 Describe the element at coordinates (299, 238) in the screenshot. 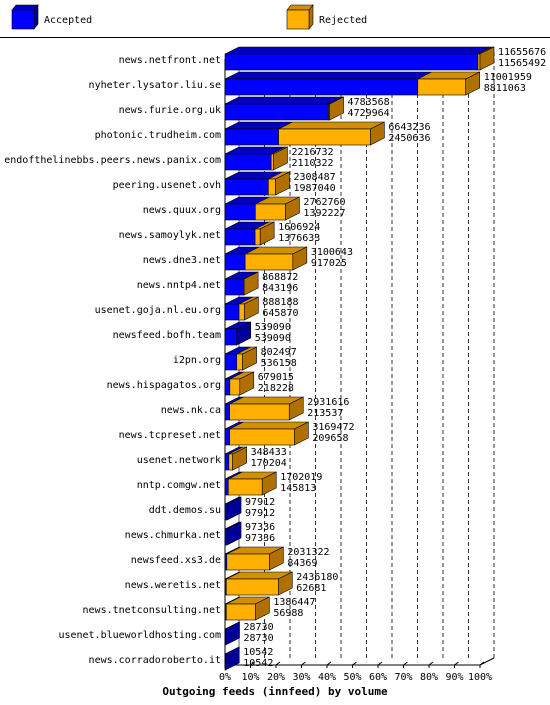

I see `accepted-value: 1376633` at that location.